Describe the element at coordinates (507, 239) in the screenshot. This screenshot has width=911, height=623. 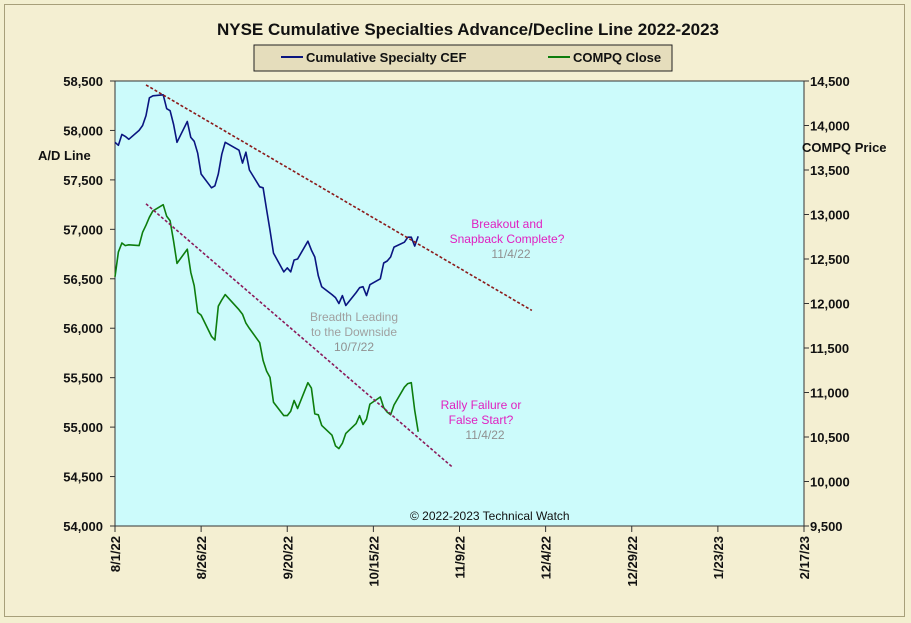
I see `annotation-1-line-2: Snapback Complete?` at that location.